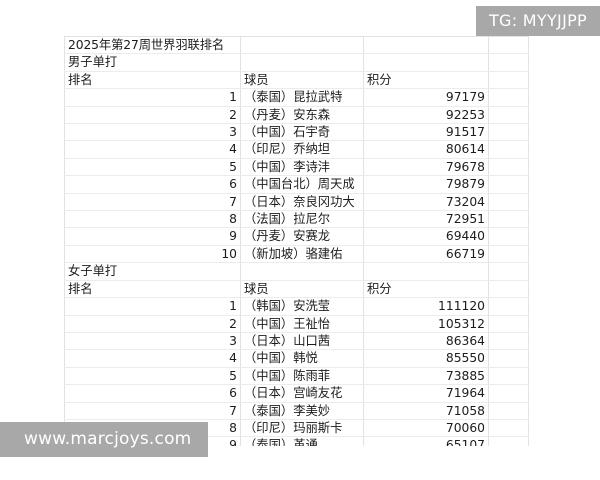  Describe the element at coordinates (426, 341) in the screenshot. I see `score-value: 86364` at that location.